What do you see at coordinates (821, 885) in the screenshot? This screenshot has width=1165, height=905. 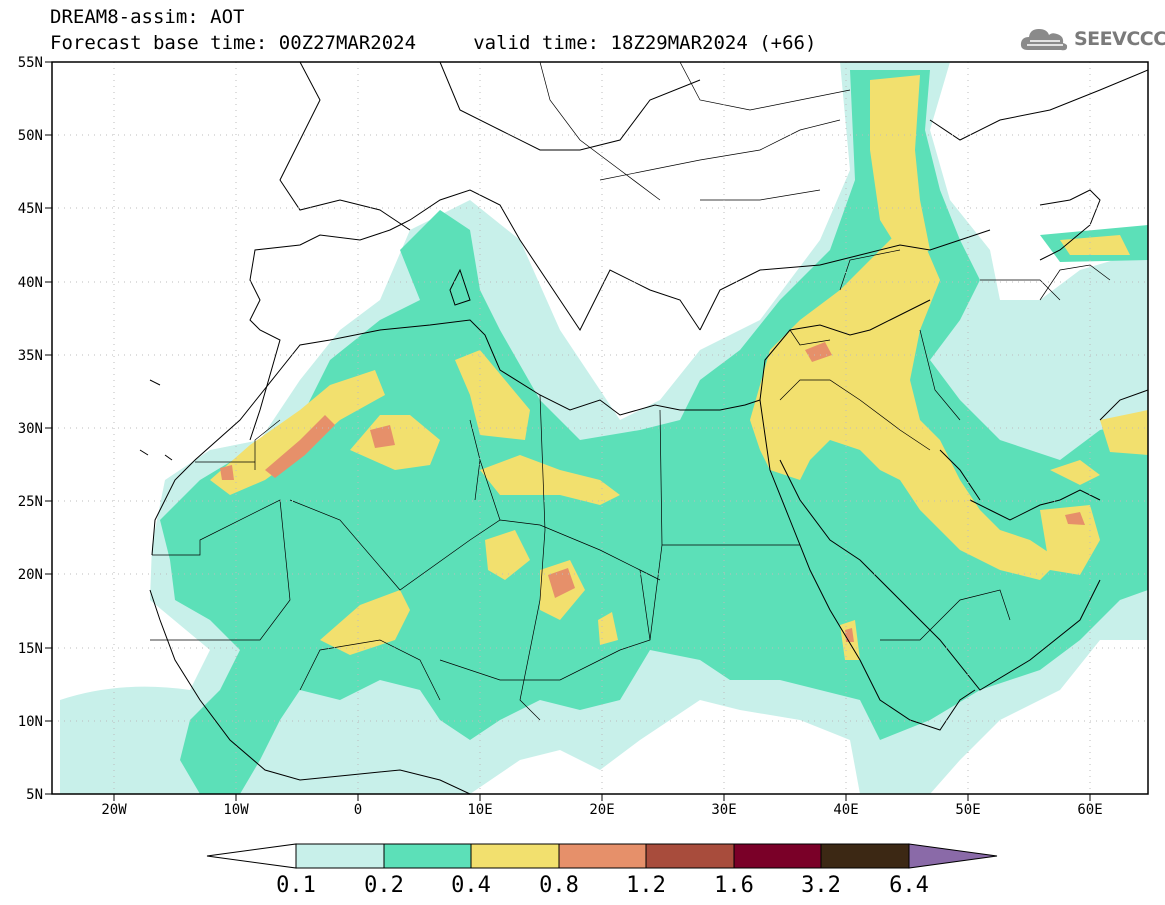 I see `colorbar-label: 3.2` at bounding box center [821, 885].